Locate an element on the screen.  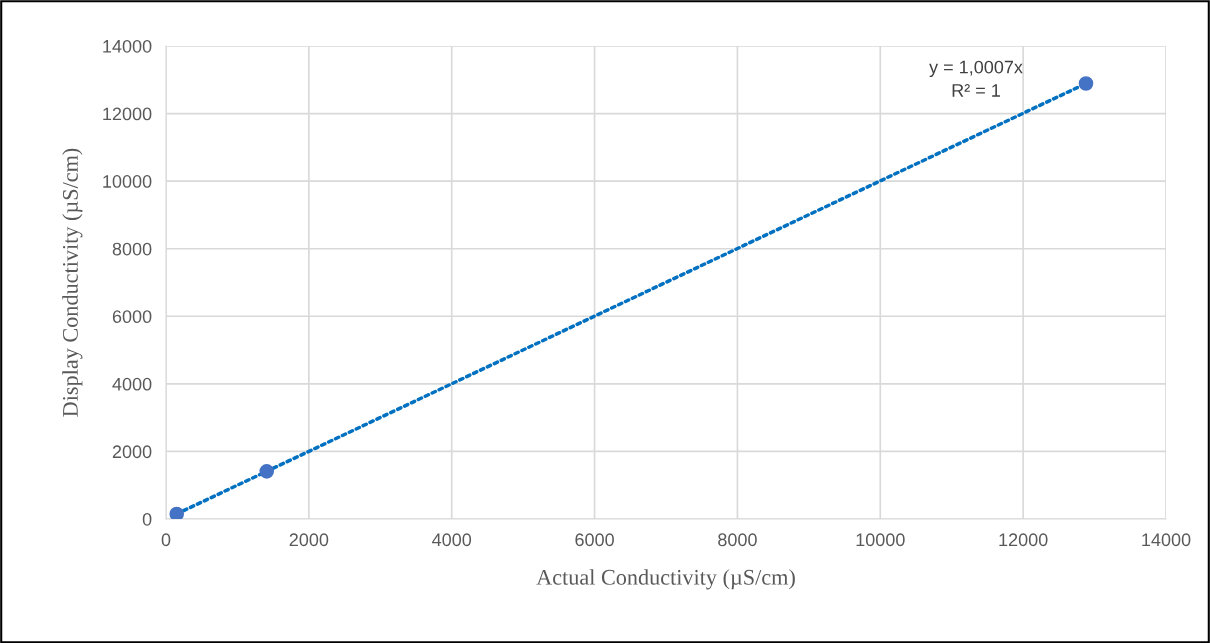
x-tick-label: 2000 is located at coordinates (309, 540).